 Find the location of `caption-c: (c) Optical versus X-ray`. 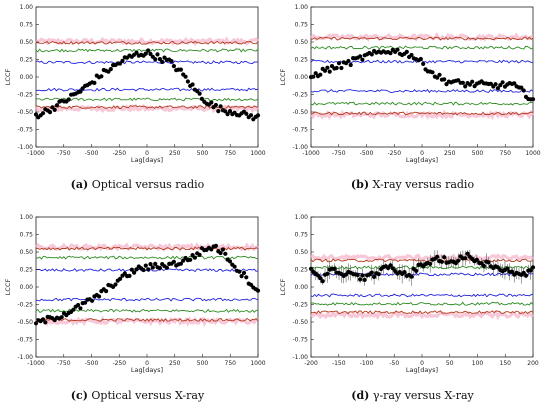

caption-c: (c) Optical versus X-ray is located at coordinates (137, 395).